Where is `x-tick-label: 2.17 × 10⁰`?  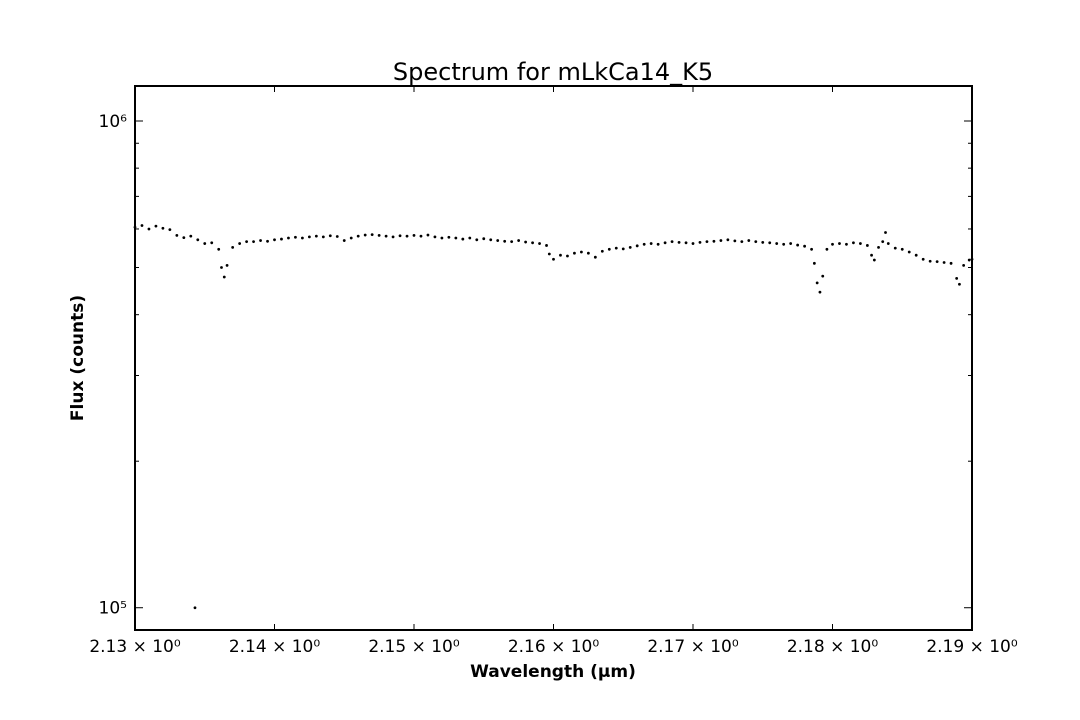
x-tick-label: 2.17 × 10⁰ is located at coordinates (693, 647).